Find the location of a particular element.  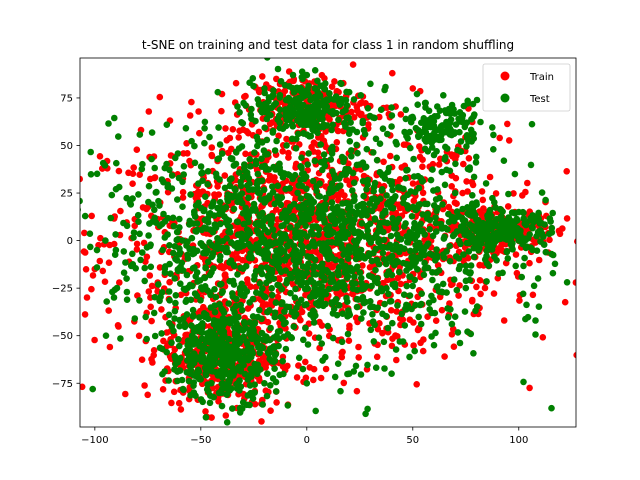

point-test-1976 is located at coordinates (226, 374).